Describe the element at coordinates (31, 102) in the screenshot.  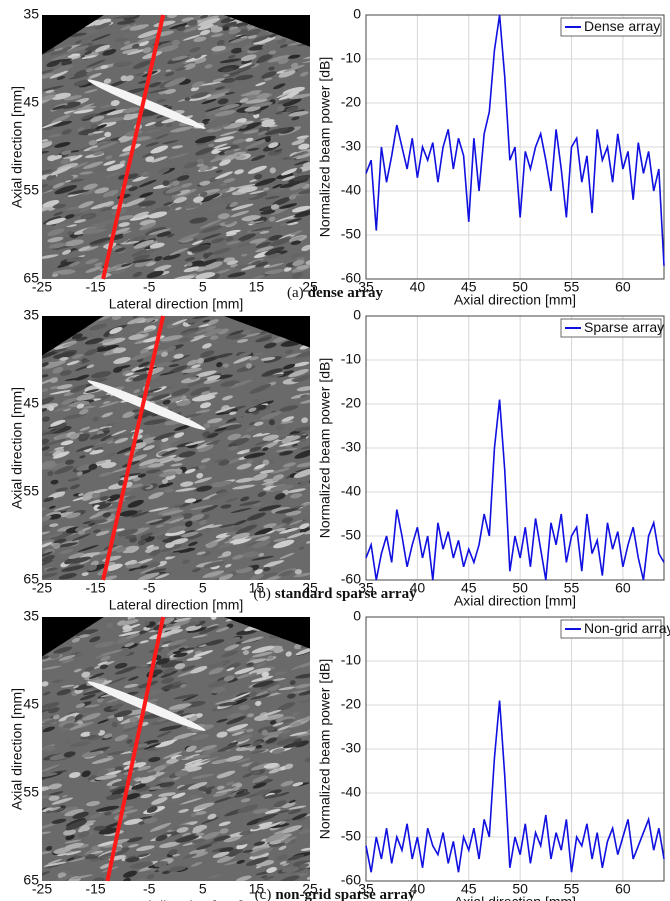
I see `y-tick-label: 45` at that location.